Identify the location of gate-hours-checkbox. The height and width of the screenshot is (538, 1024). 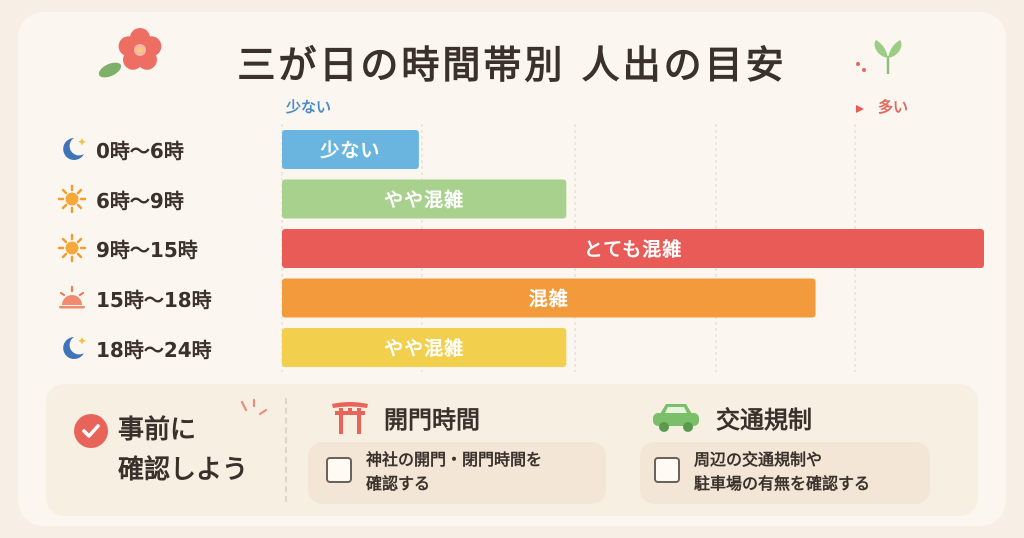
(339, 470).